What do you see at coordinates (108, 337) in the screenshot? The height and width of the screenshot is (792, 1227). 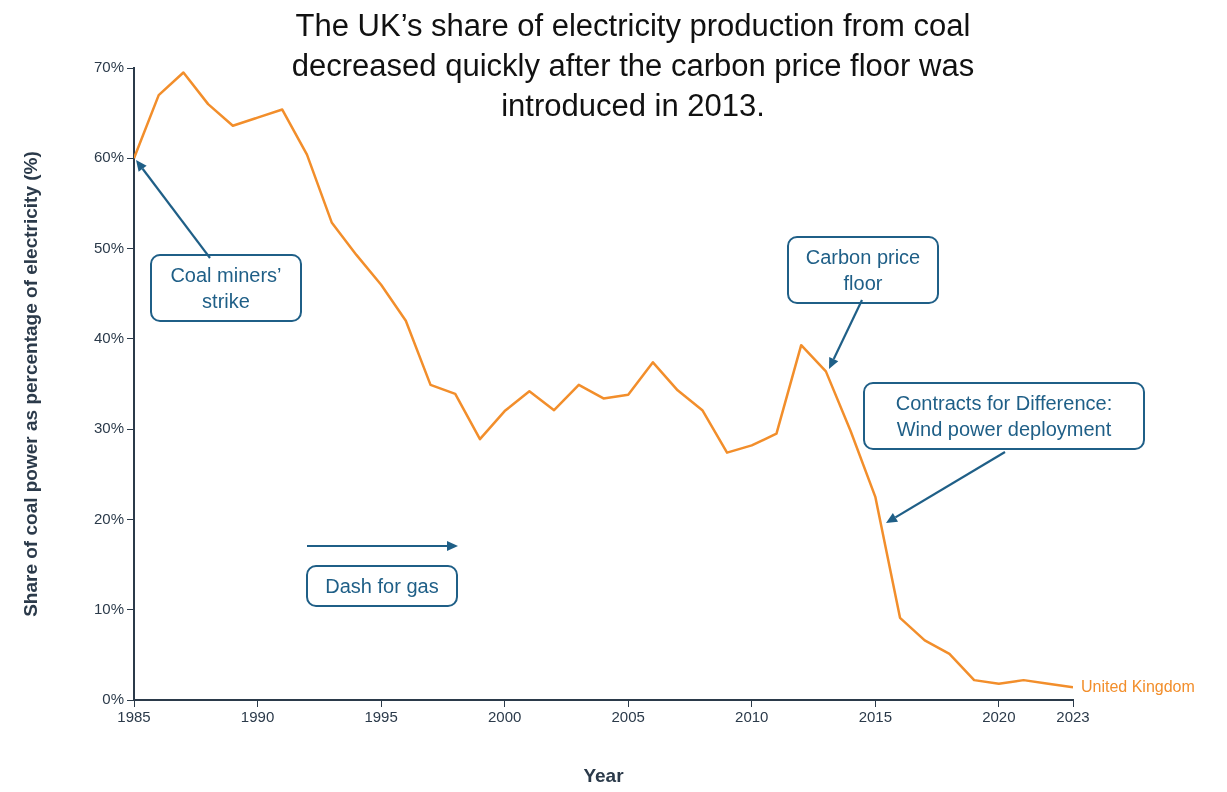 I see `y-tick-label: 40%` at bounding box center [108, 337].